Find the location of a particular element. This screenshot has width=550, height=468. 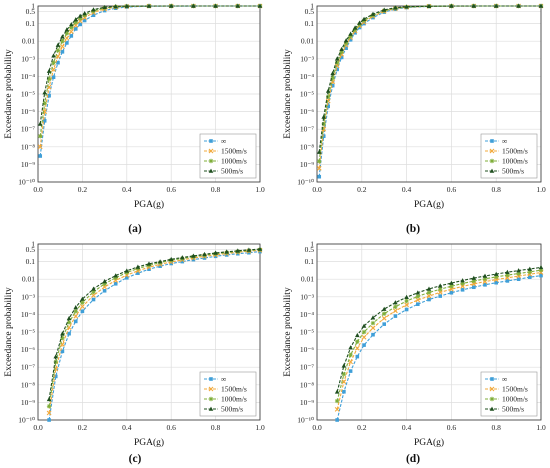

x-axis-label: PGA(g) is located at coordinates (149, 204).